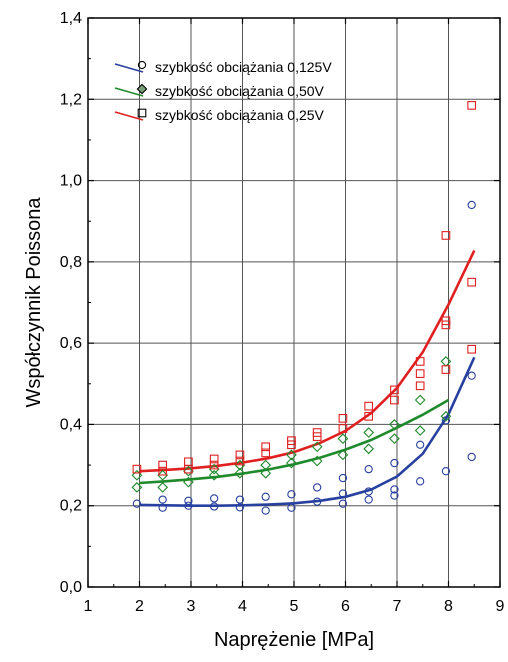  I want to click on legend-label: szybkość obciążania 0,125V, so click(243, 67).